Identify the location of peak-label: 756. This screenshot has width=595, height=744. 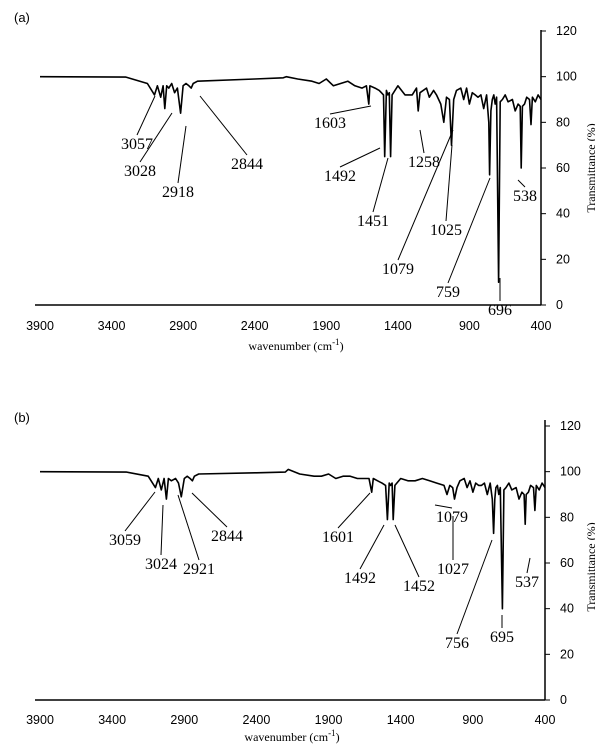
(457, 643).